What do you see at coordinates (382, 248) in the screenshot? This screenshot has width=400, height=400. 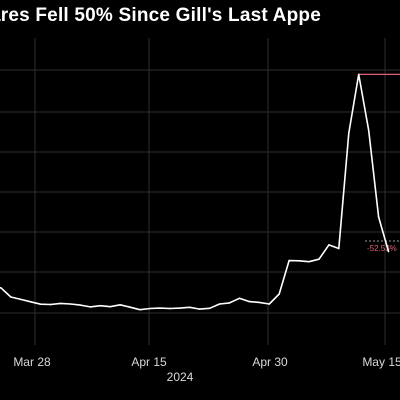 I see `drop-percent-label: -52.53%` at bounding box center [382, 248].